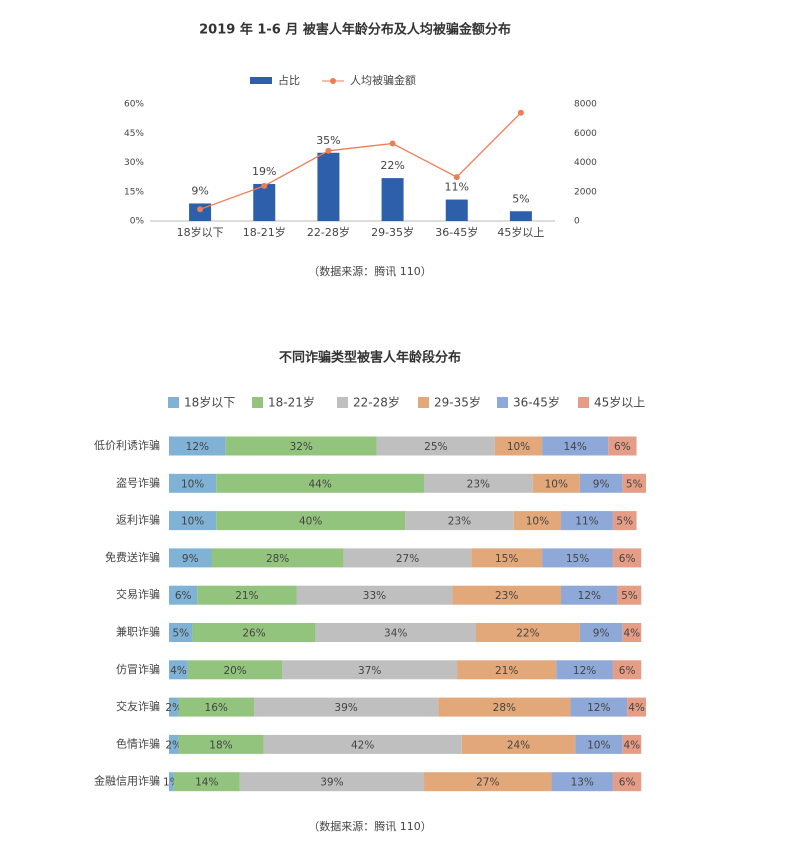 The width and height of the screenshot is (795, 861). I want to click on y-tick-label: 返利诈骗, so click(138, 520).